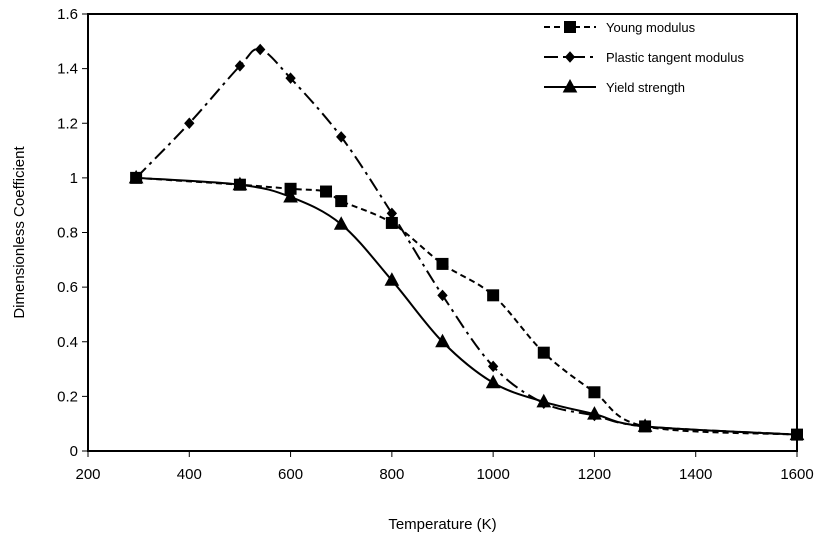  What do you see at coordinates (189, 474) in the screenshot?
I see `x-tick-label: 400` at bounding box center [189, 474].